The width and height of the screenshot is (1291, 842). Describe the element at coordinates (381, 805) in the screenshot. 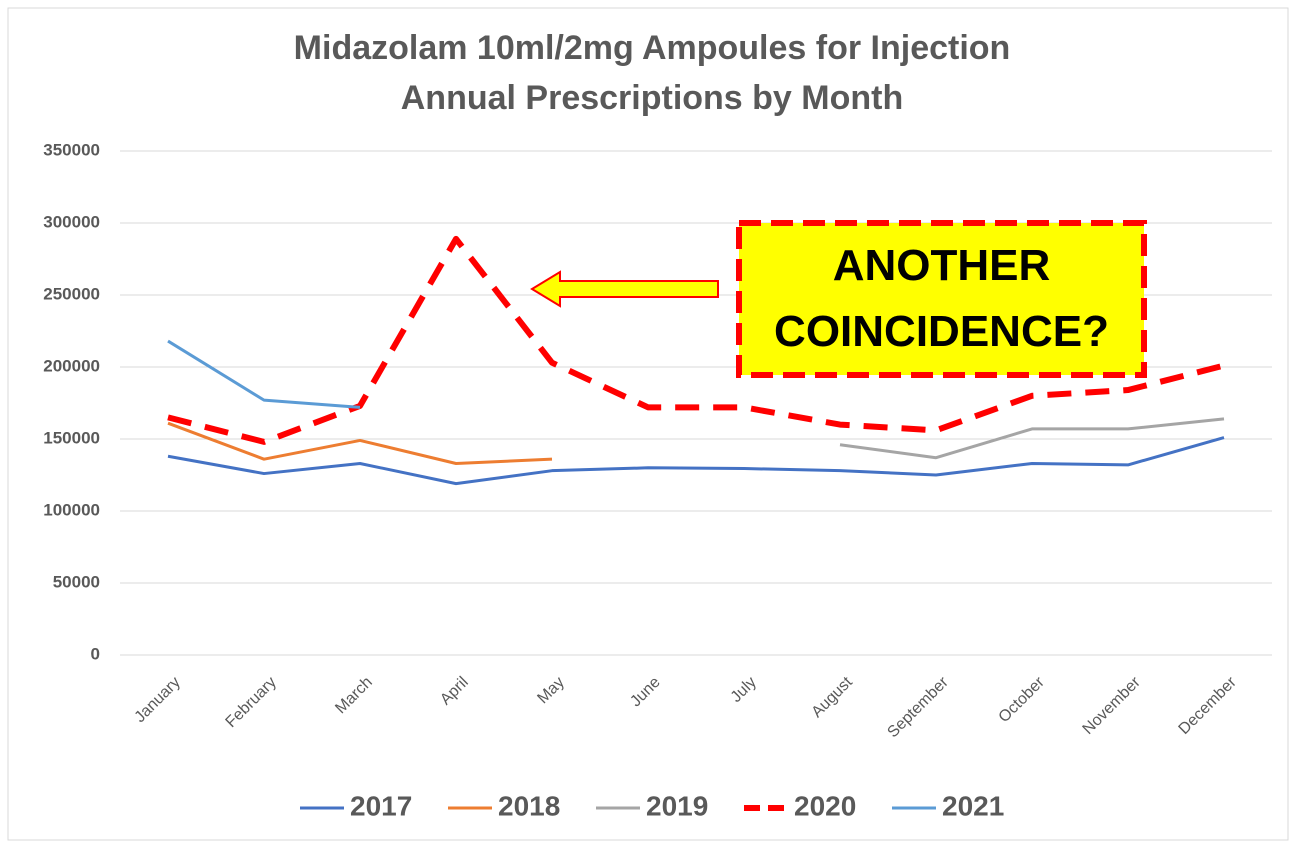

I see `legend-label: 2017` at that location.